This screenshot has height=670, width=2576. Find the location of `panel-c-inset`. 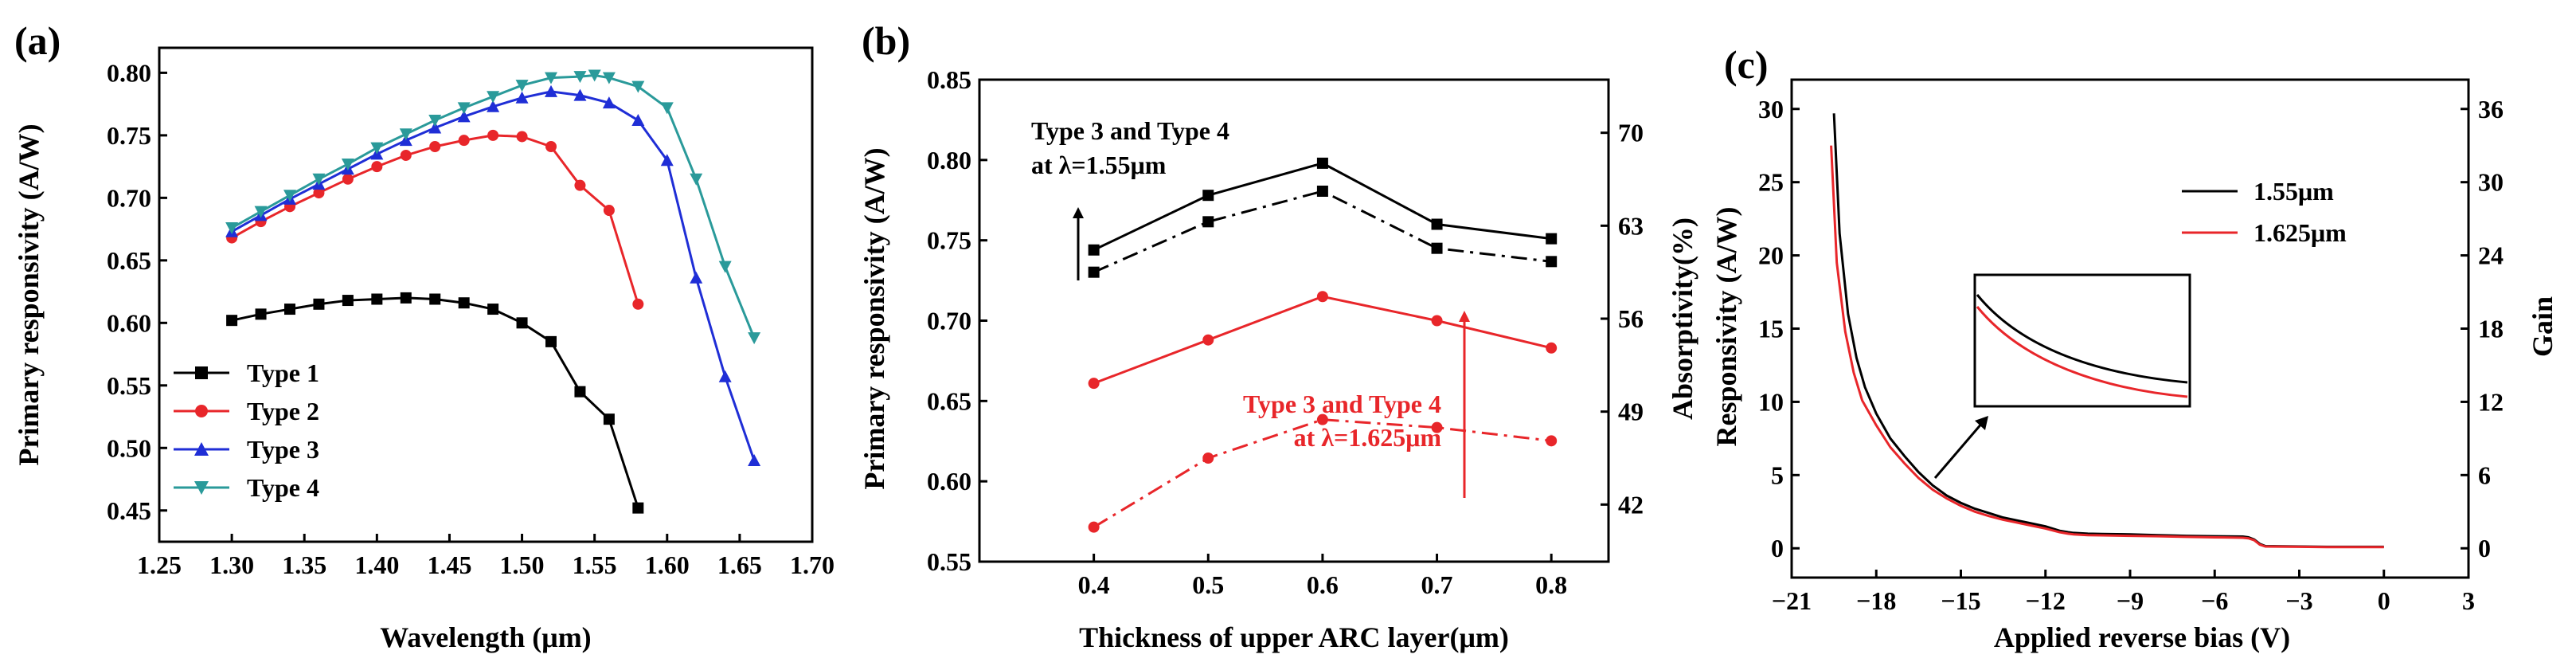

panel-c-inset is located at coordinates (2062, 376).